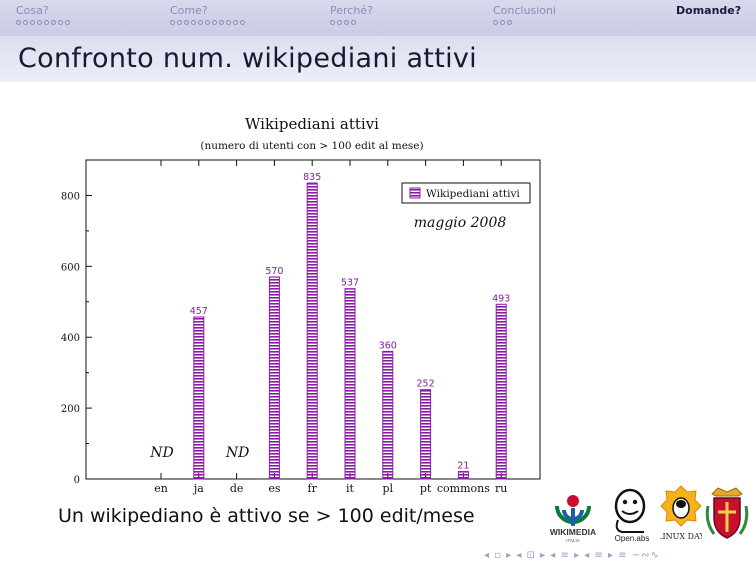 This screenshot has height=569, width=756. I want to click on nav-section-label: Domande?, so click(709, 10).